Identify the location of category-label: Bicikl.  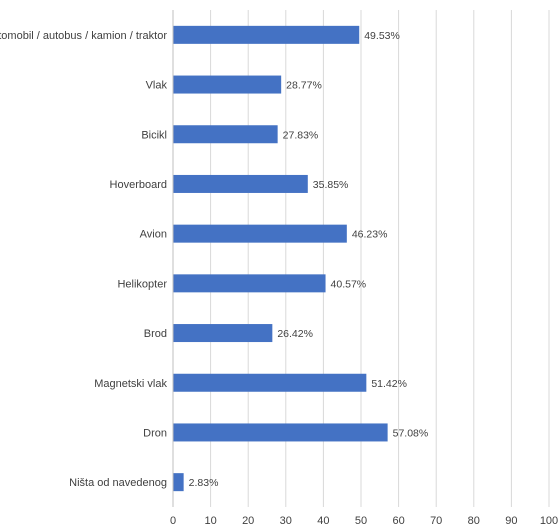
(154, 135).